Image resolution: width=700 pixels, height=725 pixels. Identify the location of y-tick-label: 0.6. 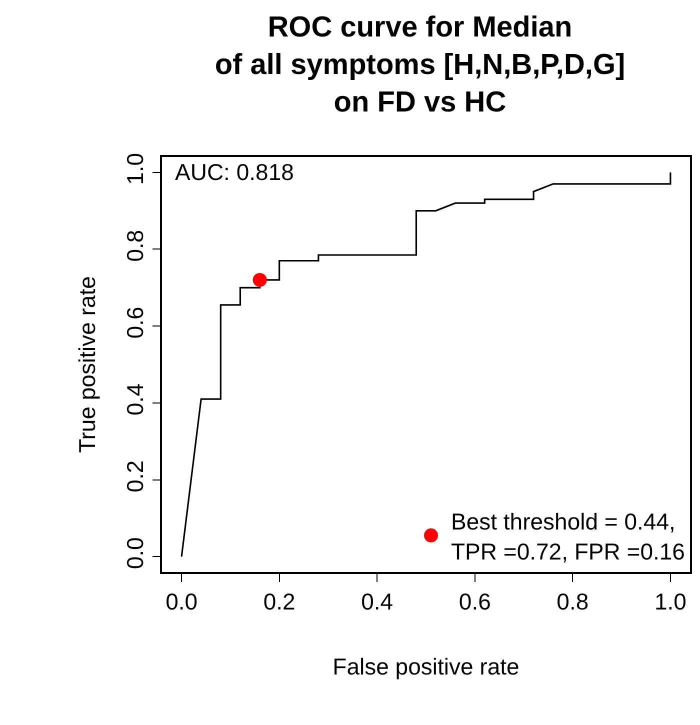
(135, 322).